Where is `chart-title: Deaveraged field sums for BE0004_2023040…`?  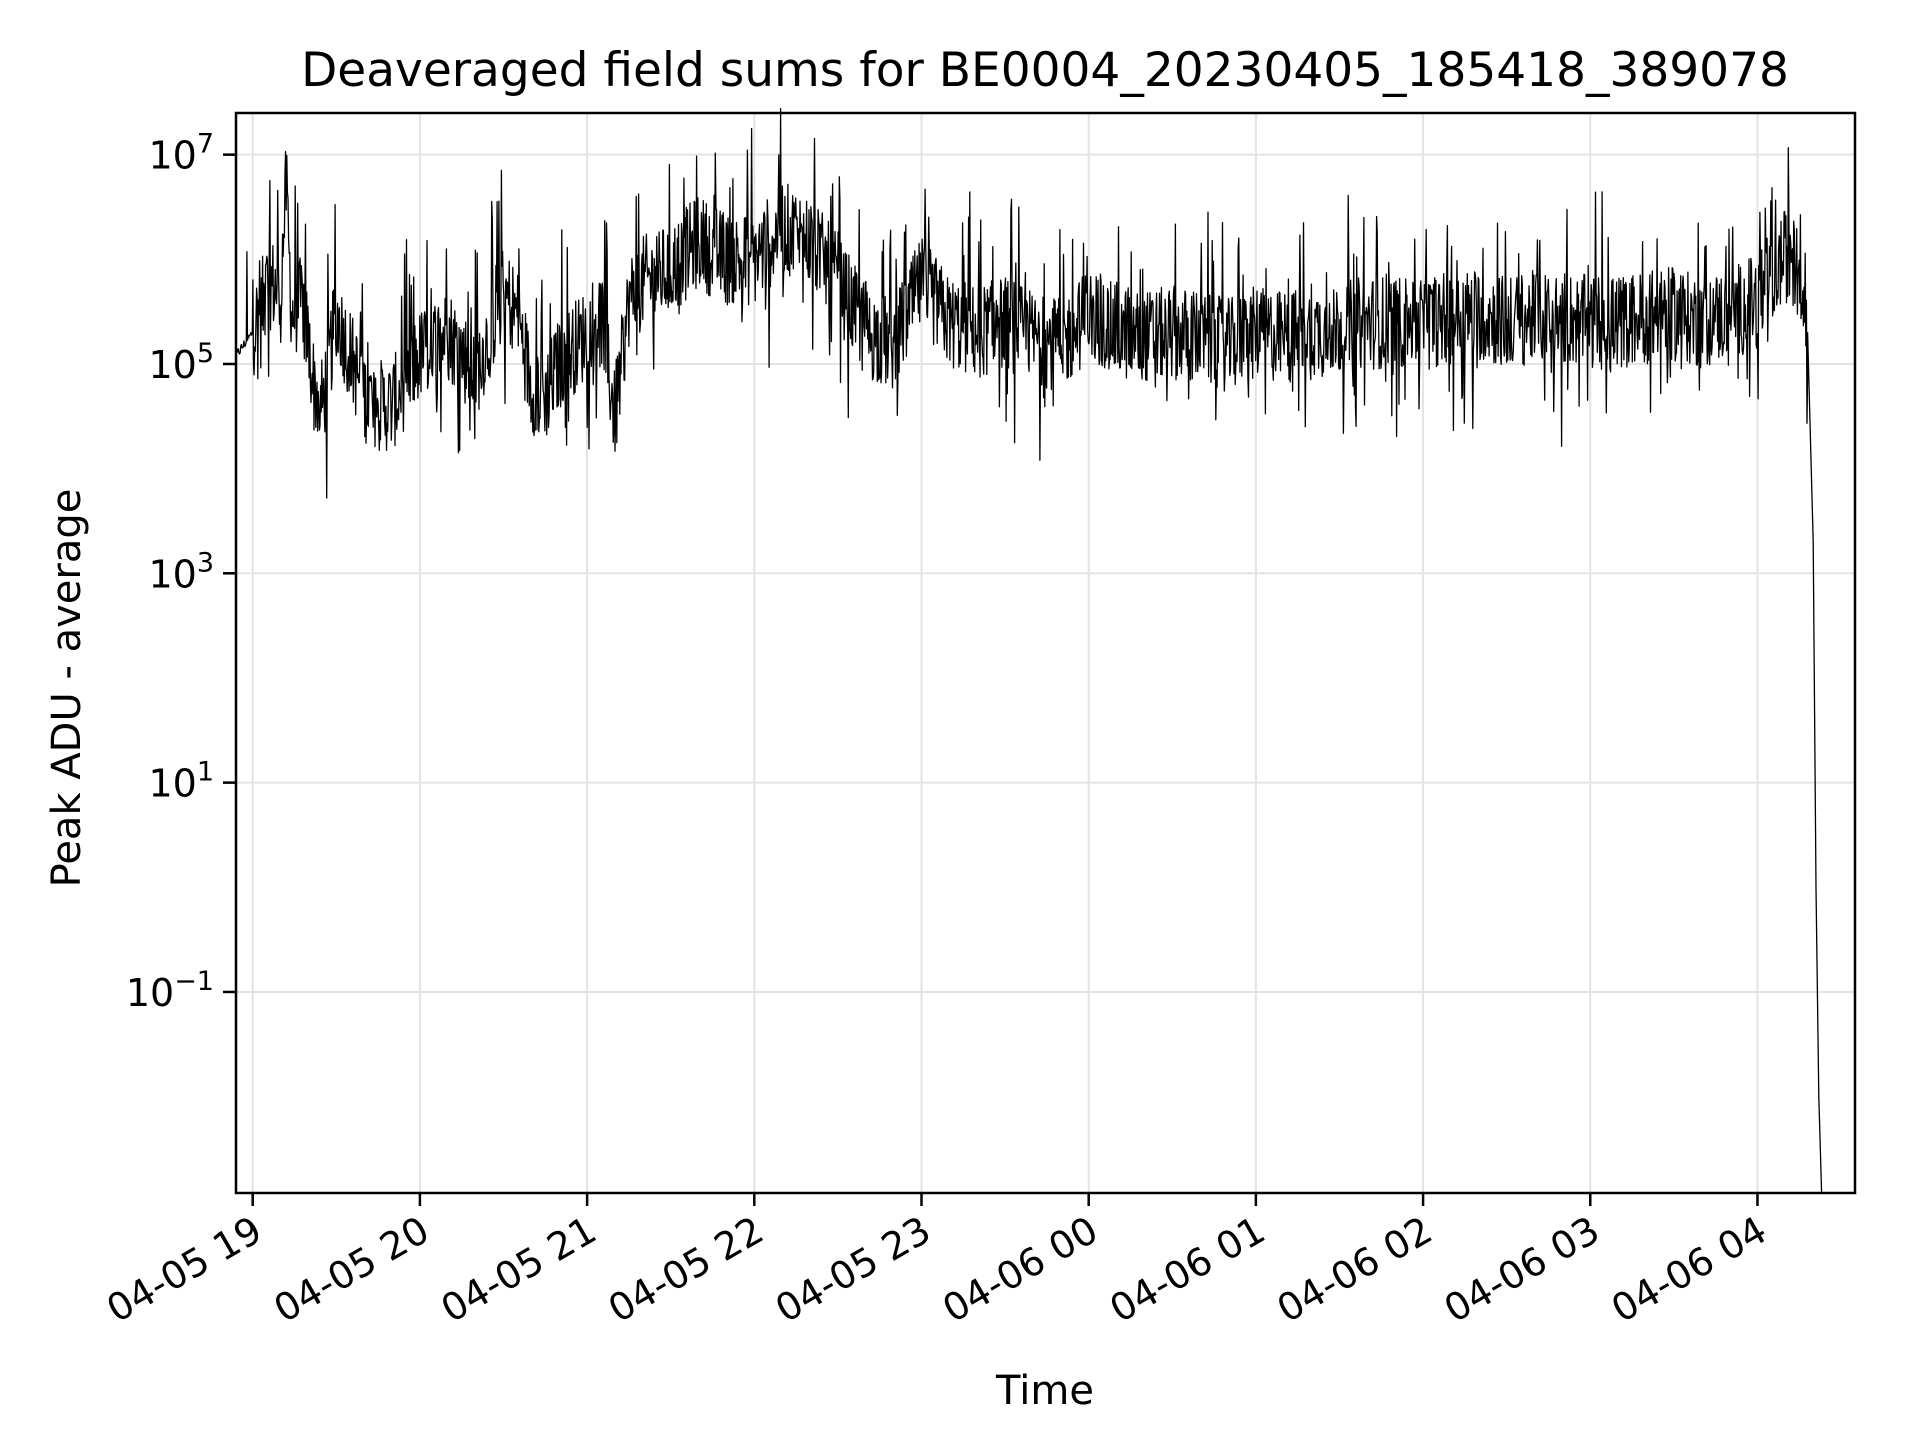
chart-title: Deaveraged field sums for BE0004_2023040… is located at coordinates (1045, 70).